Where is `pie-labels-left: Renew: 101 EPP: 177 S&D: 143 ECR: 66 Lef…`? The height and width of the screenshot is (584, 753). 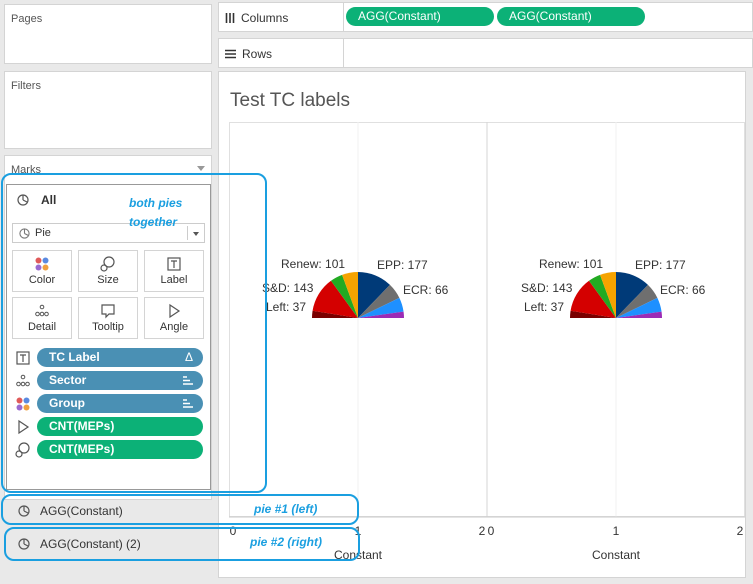 pie-labels-left: Renew: 101 EPP: 177 S&D: 143 ECR: 66 Lef… is located at coordinates (355, 285).